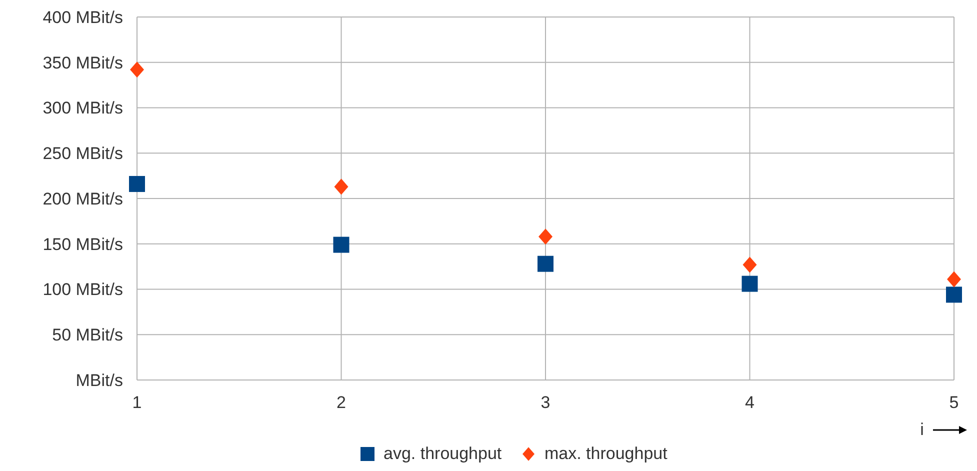 This screenshot has width=977, height=471. What do you see at coordinates (87, 335) in the screenshot?
I see `y-tick-label: 50 MBit/s` at bounding box center [87, 335].